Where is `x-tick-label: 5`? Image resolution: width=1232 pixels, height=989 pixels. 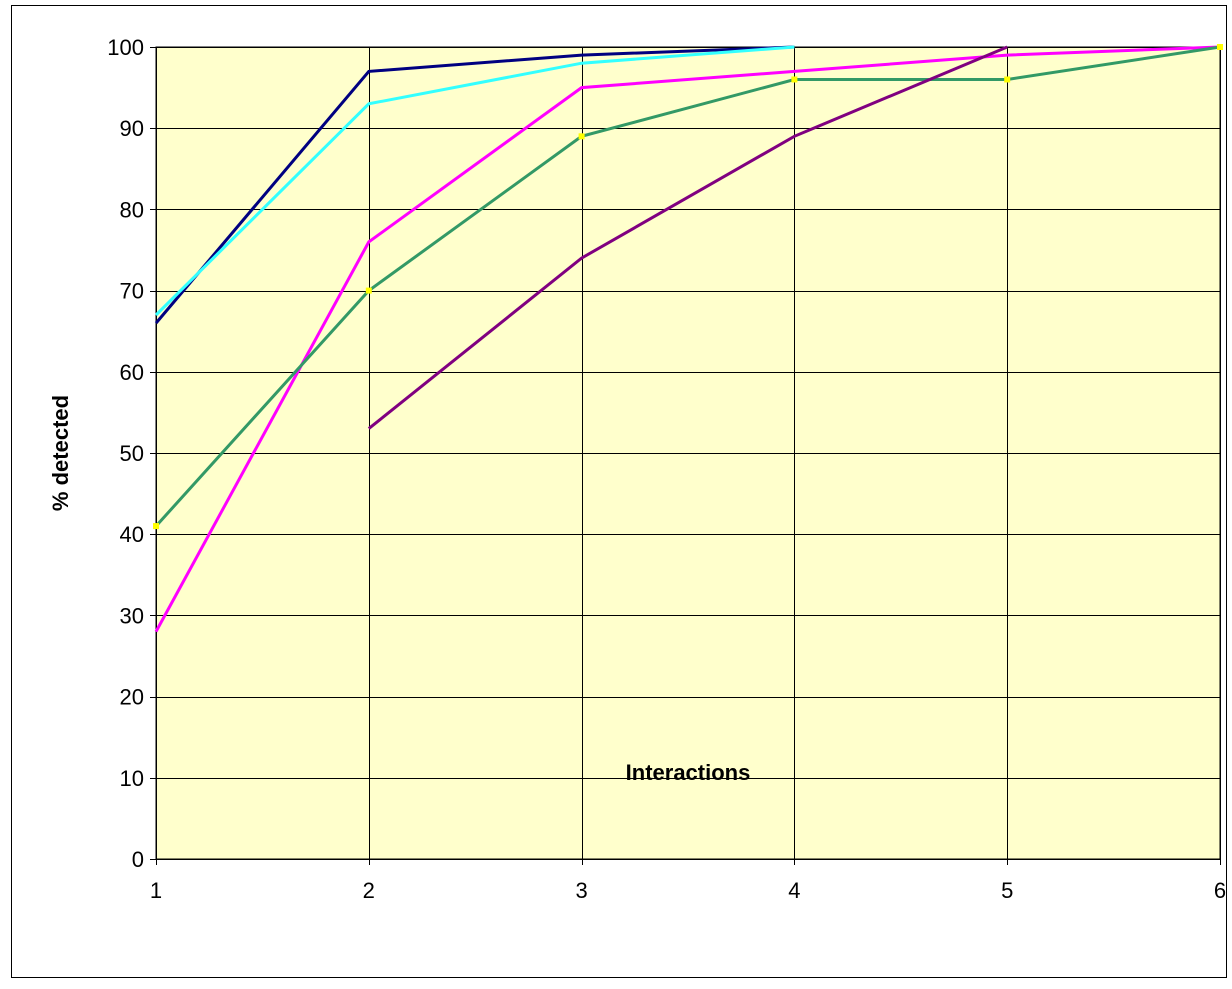
x-tick-label: 5 is located at coordinates (1007, 890).